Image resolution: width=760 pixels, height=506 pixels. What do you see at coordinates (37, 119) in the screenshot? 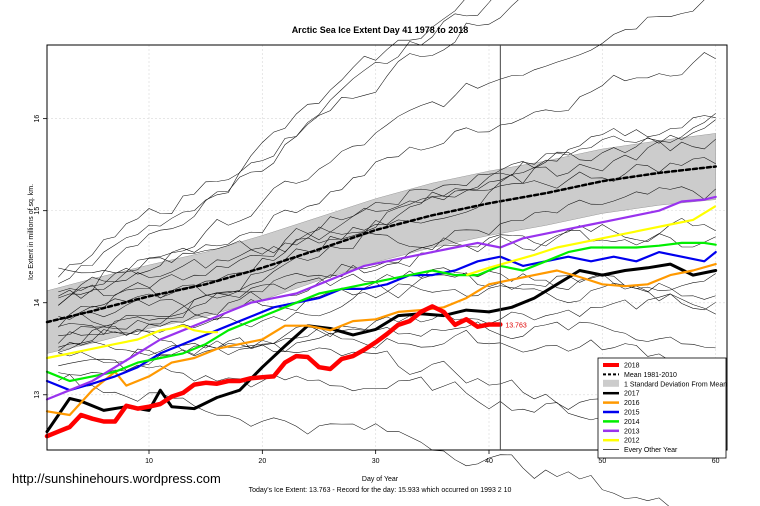
I see `y-tick-label: 16` at bounding box center [37, 119].